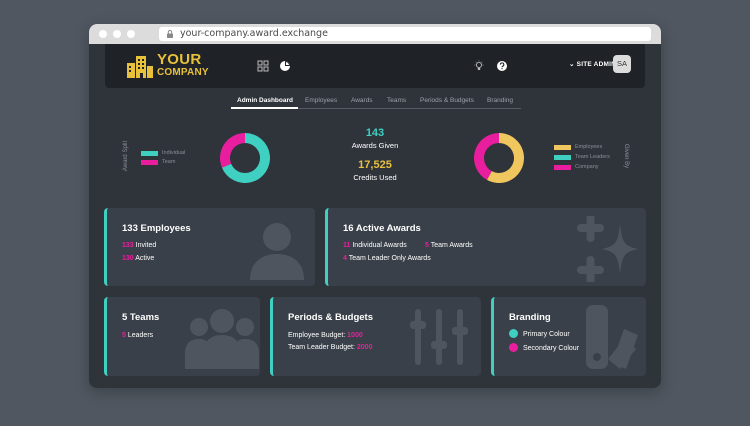 Image resolution: width=750 pixels, height=426 pixels. Describe the element at coordinates (263, 66) in the screenshot. I see `dashboard-grid-icon` at that location.